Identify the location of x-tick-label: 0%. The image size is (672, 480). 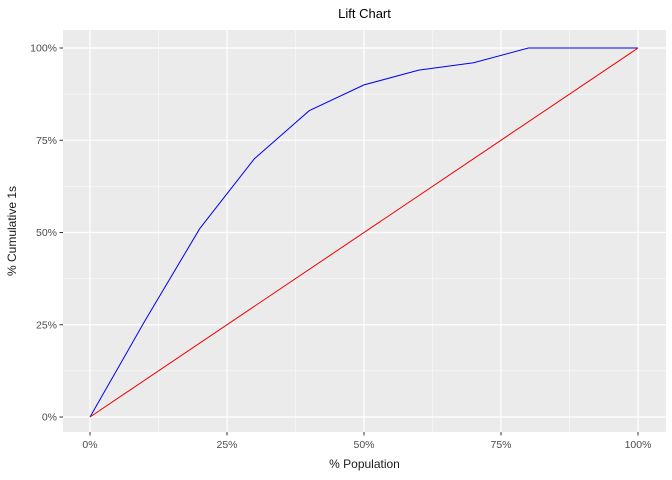
(89, 445).